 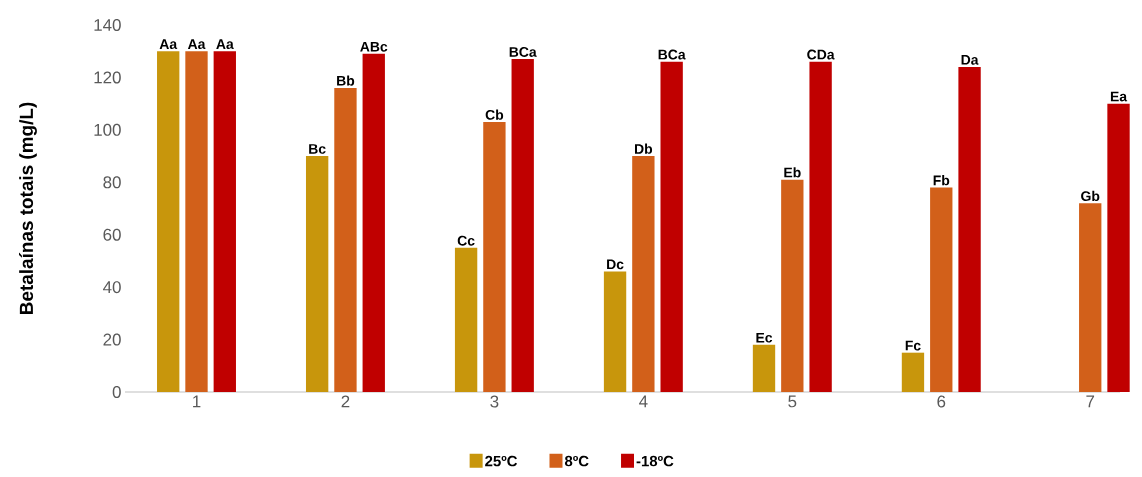 I want to click on data-label: Ec, so click(x=764, y=337).